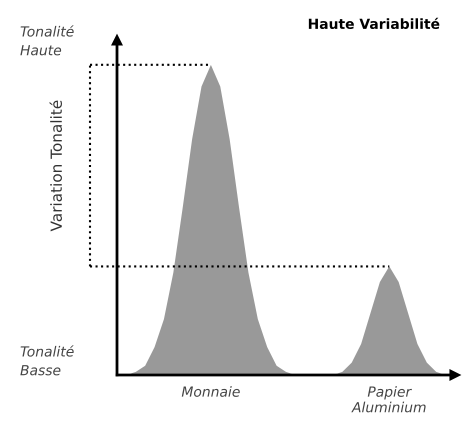  What do you see at coordinates (388, 399) in the screenshot?
I see `x-tick-label: Papier Aluminium` at bounding box center [388, 399].